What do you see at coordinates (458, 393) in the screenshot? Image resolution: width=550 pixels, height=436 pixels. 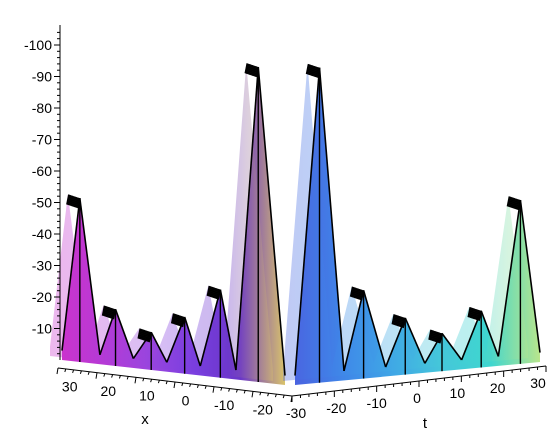 I see `t-tick-label: 10` at bounding box center [458, 393].